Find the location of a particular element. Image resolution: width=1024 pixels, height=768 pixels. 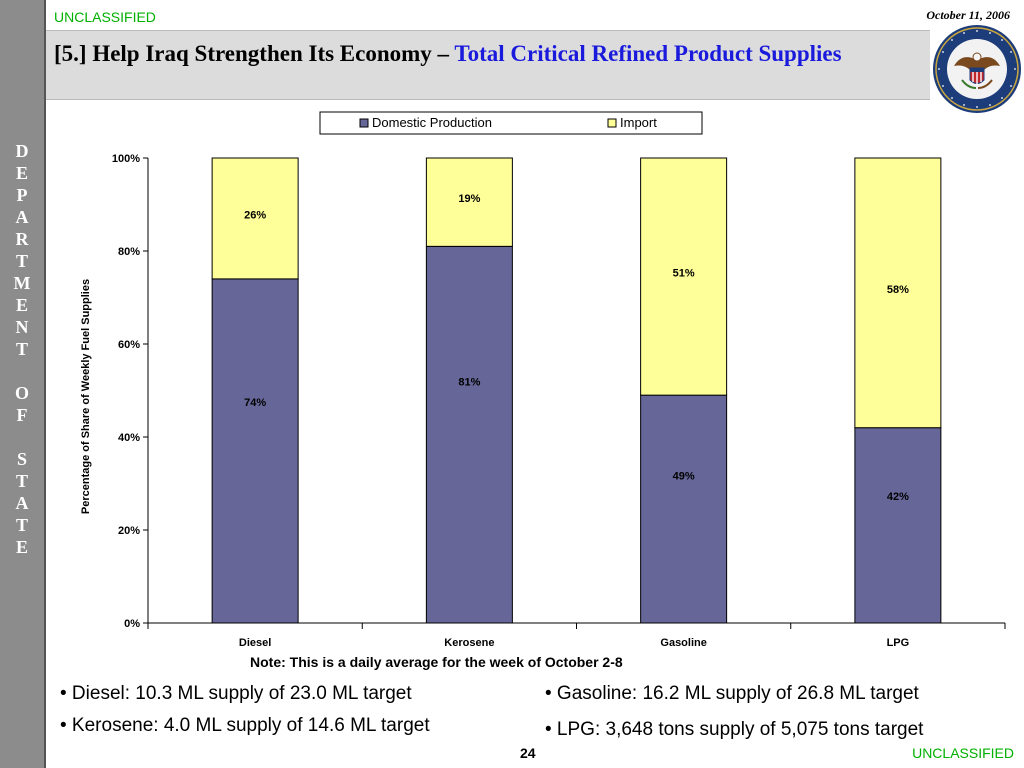

data-label: 81% is located at coordinates (469, 383).